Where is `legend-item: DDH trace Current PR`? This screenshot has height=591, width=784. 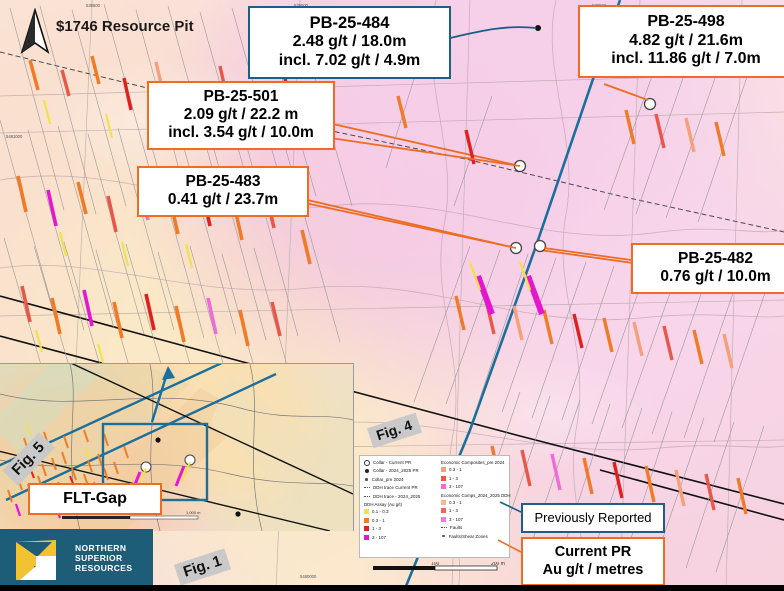 legend-item: DDH trace Current PR is located at coordinates (400, 487).